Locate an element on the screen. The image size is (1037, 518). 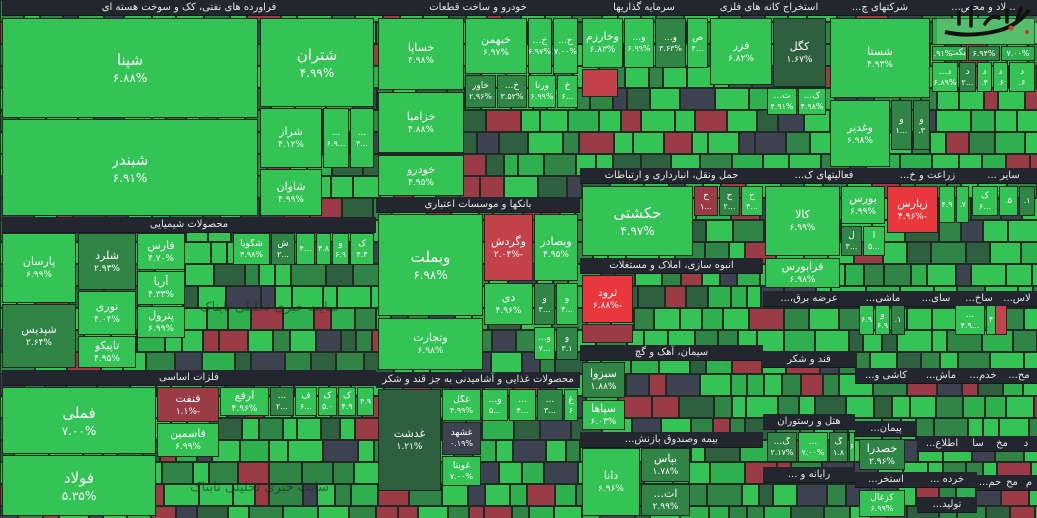
stock-tile: ۴.۸ is located at coordinates (323, 249).